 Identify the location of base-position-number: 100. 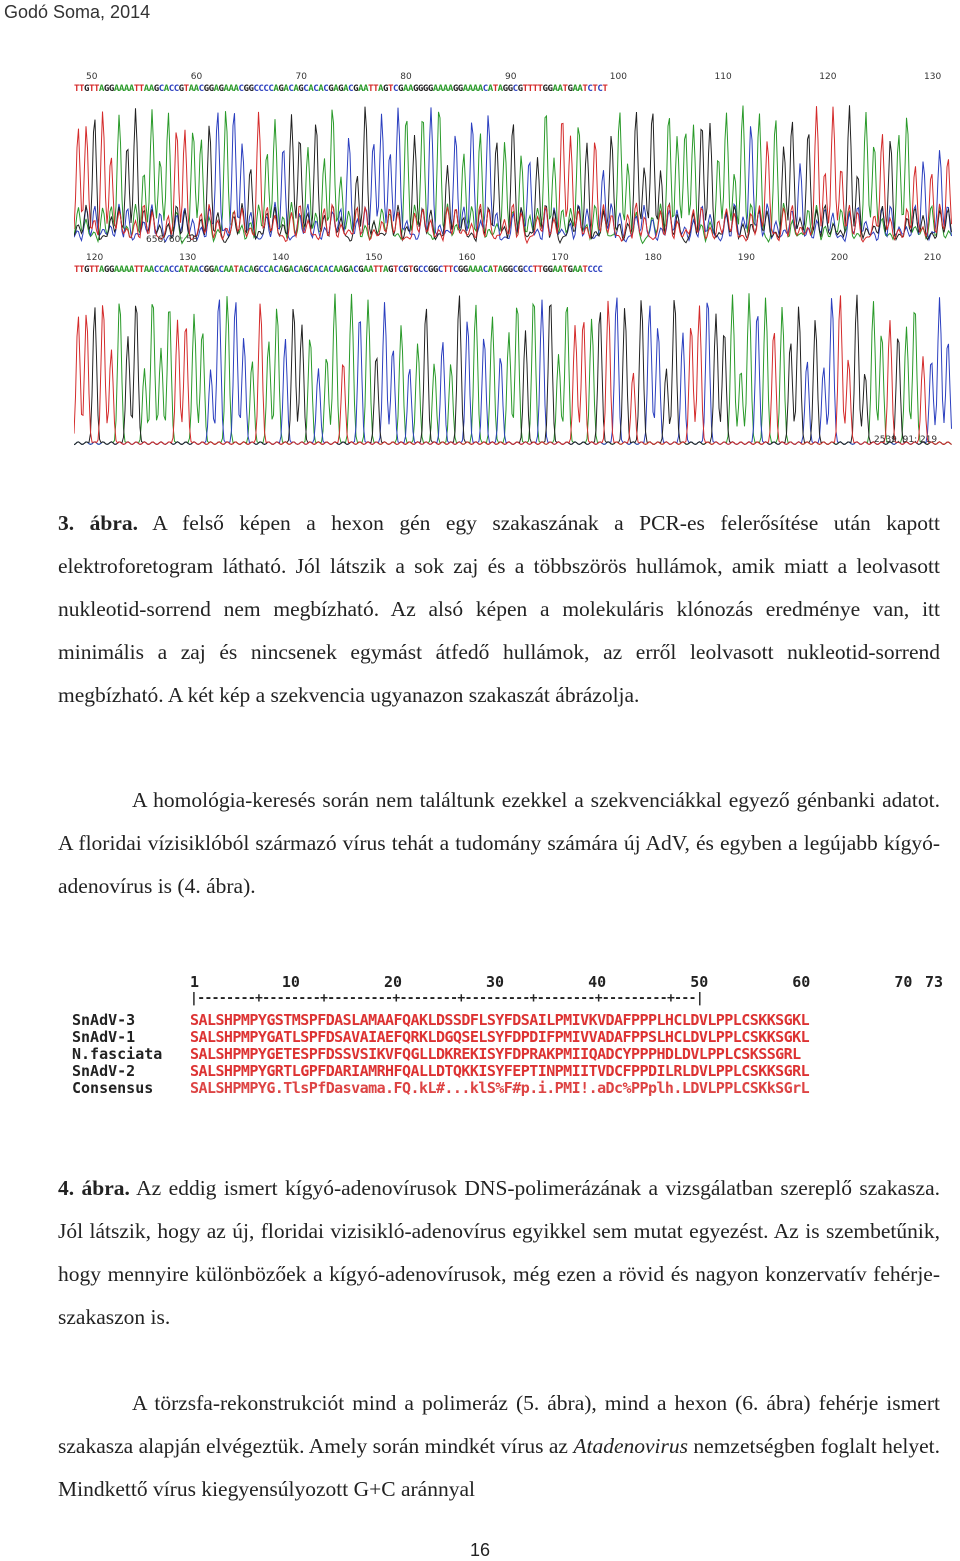
(618, 77).